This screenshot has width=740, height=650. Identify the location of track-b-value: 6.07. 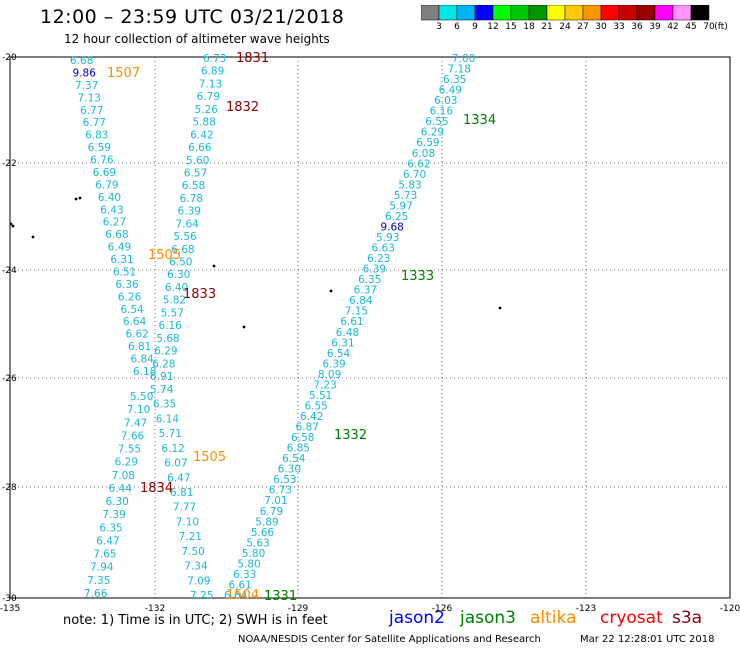
(175, 464).